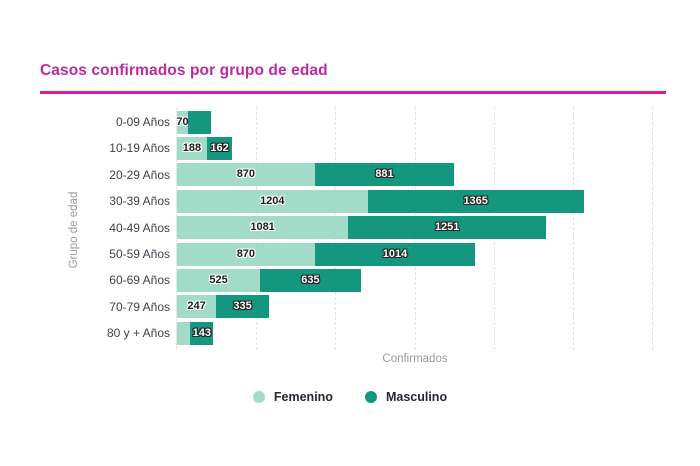 The width and height of the screenshot is (700, 466). I want to click on bar-segment-femenino: 70, so click(182, 122).